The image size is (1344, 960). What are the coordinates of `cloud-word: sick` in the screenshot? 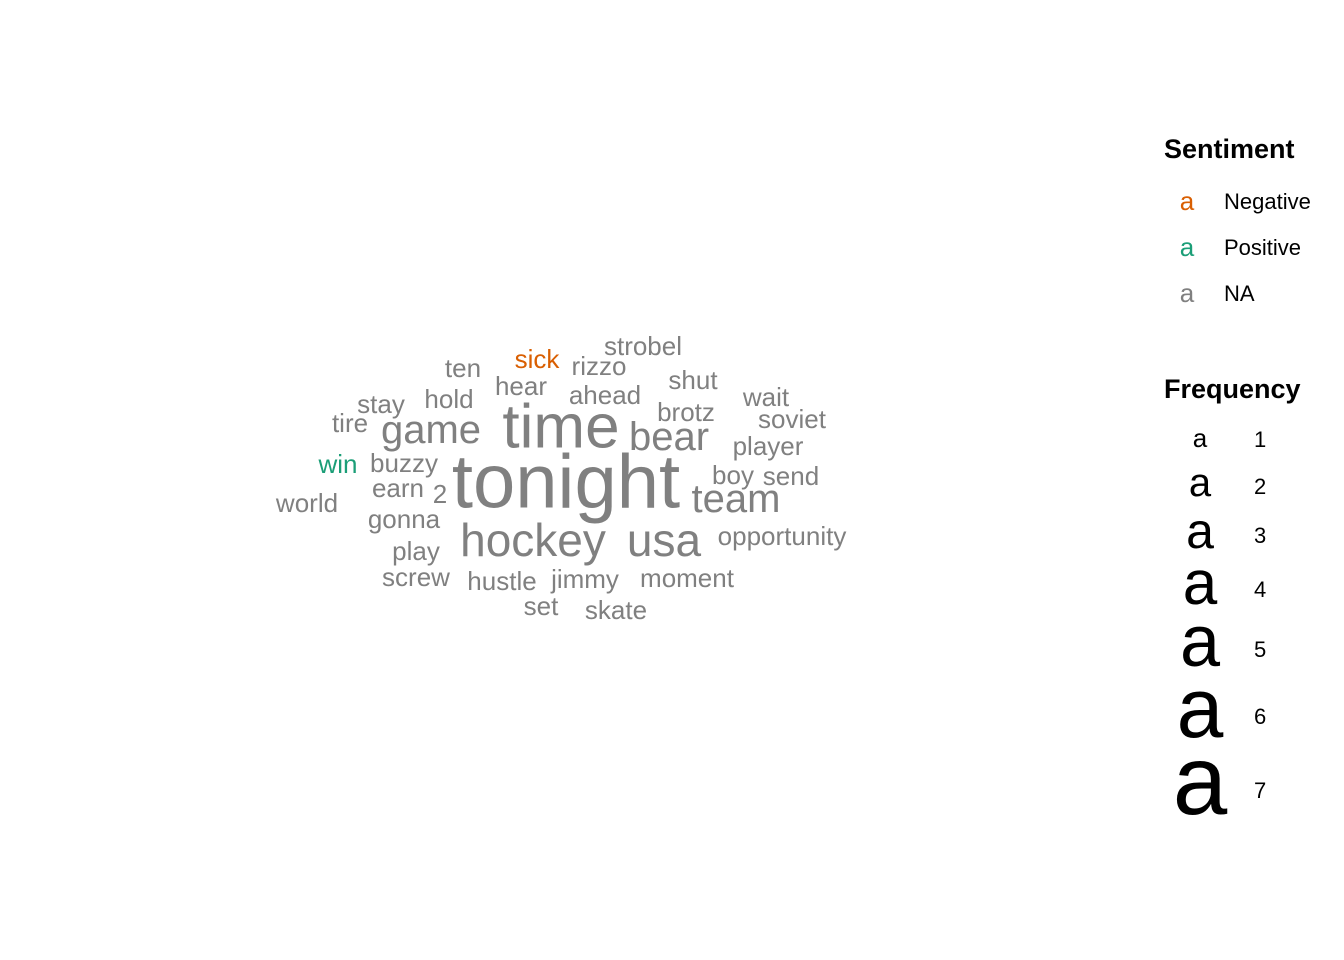 It's located at (538, 359).